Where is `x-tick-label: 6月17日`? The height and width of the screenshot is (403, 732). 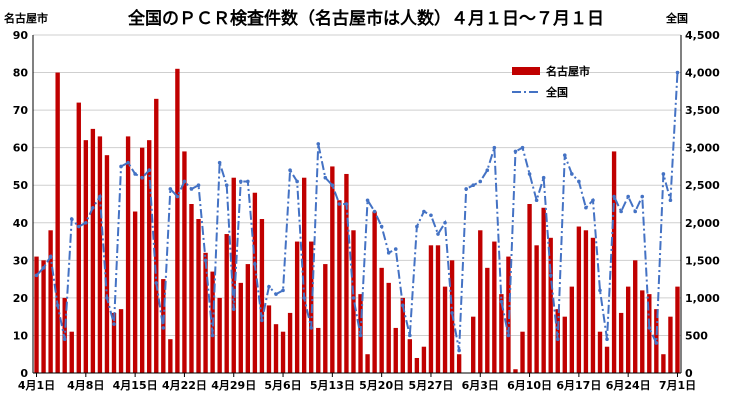 x-tick-label: 6月17日 is located at coordinates (578, 385).